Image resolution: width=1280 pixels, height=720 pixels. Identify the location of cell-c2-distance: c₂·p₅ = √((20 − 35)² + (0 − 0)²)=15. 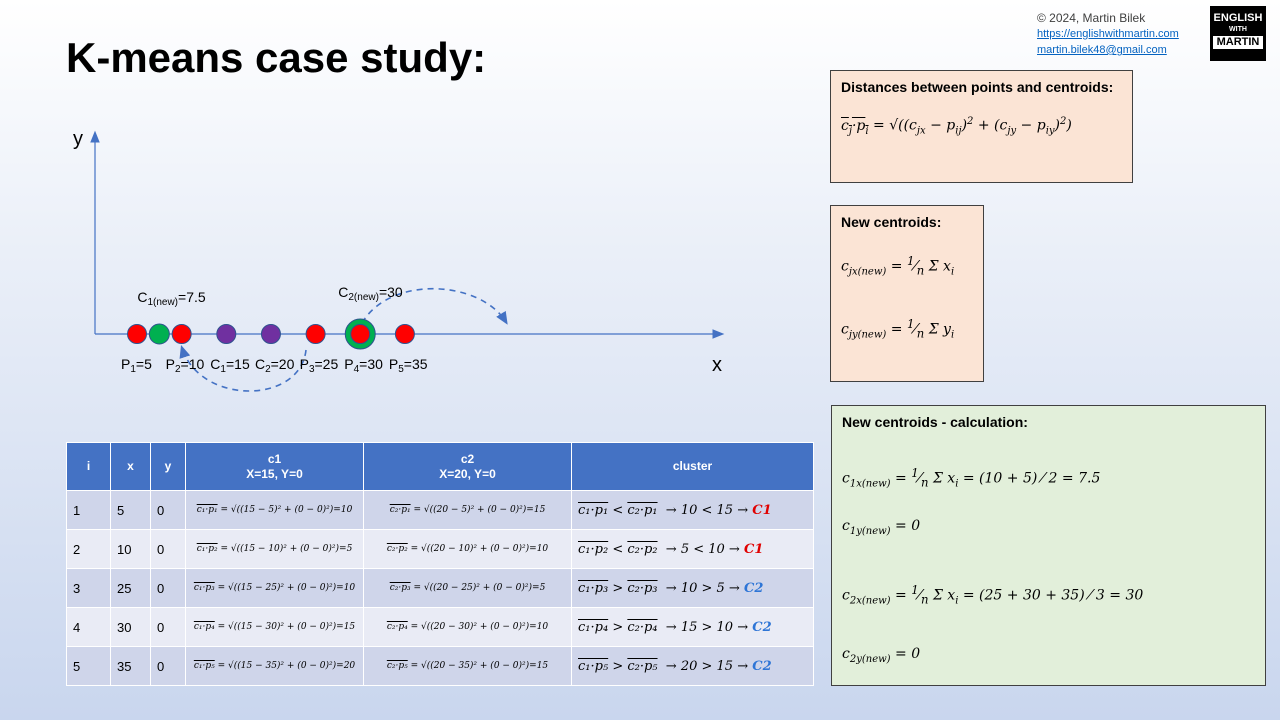
(467, 666).